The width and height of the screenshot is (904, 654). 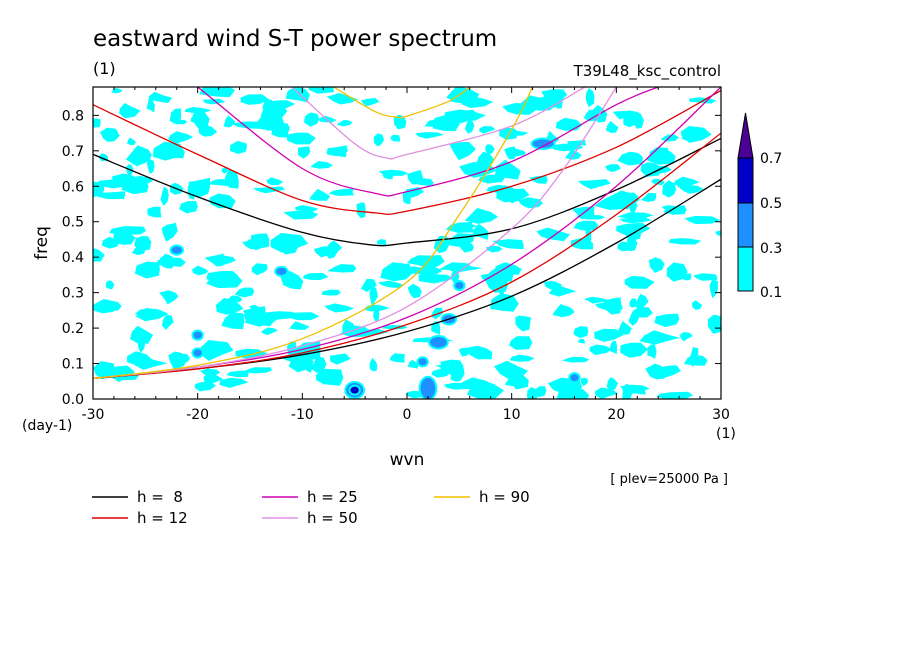 What do you see at coordinates (73, 294) in the screenshot?
I see `y-tick-label: 0.3` at bounding box center [73, 294].